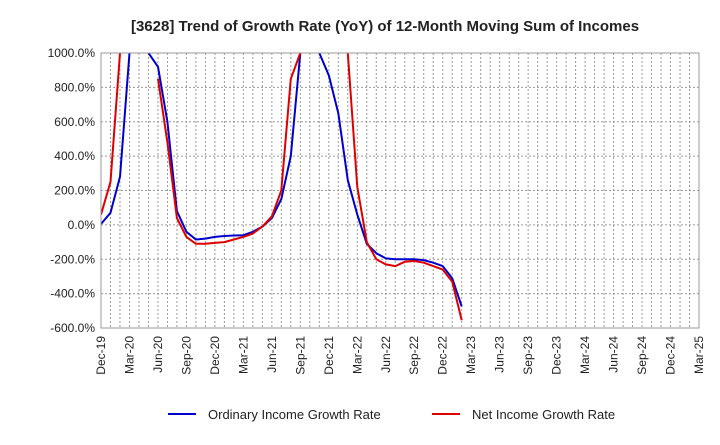 Image resolution: width=720 pixels, height=445 pixels. I want to click on y-tick-label: -200.0%, so click(72, 259).